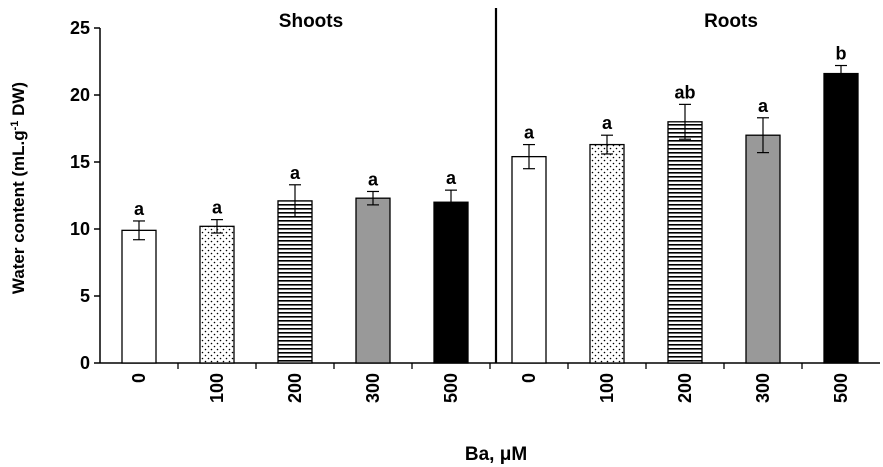  I want to click on x-axis-label: Ba, μM, so click(496, 454).